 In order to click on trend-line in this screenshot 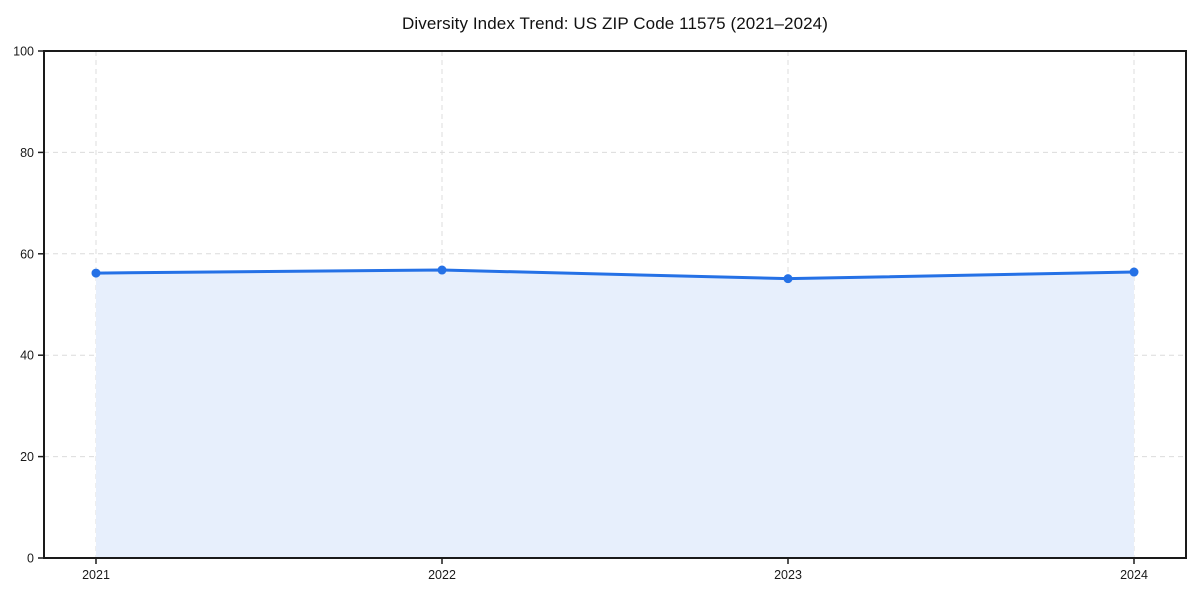, I will do `click(615, 274)`.